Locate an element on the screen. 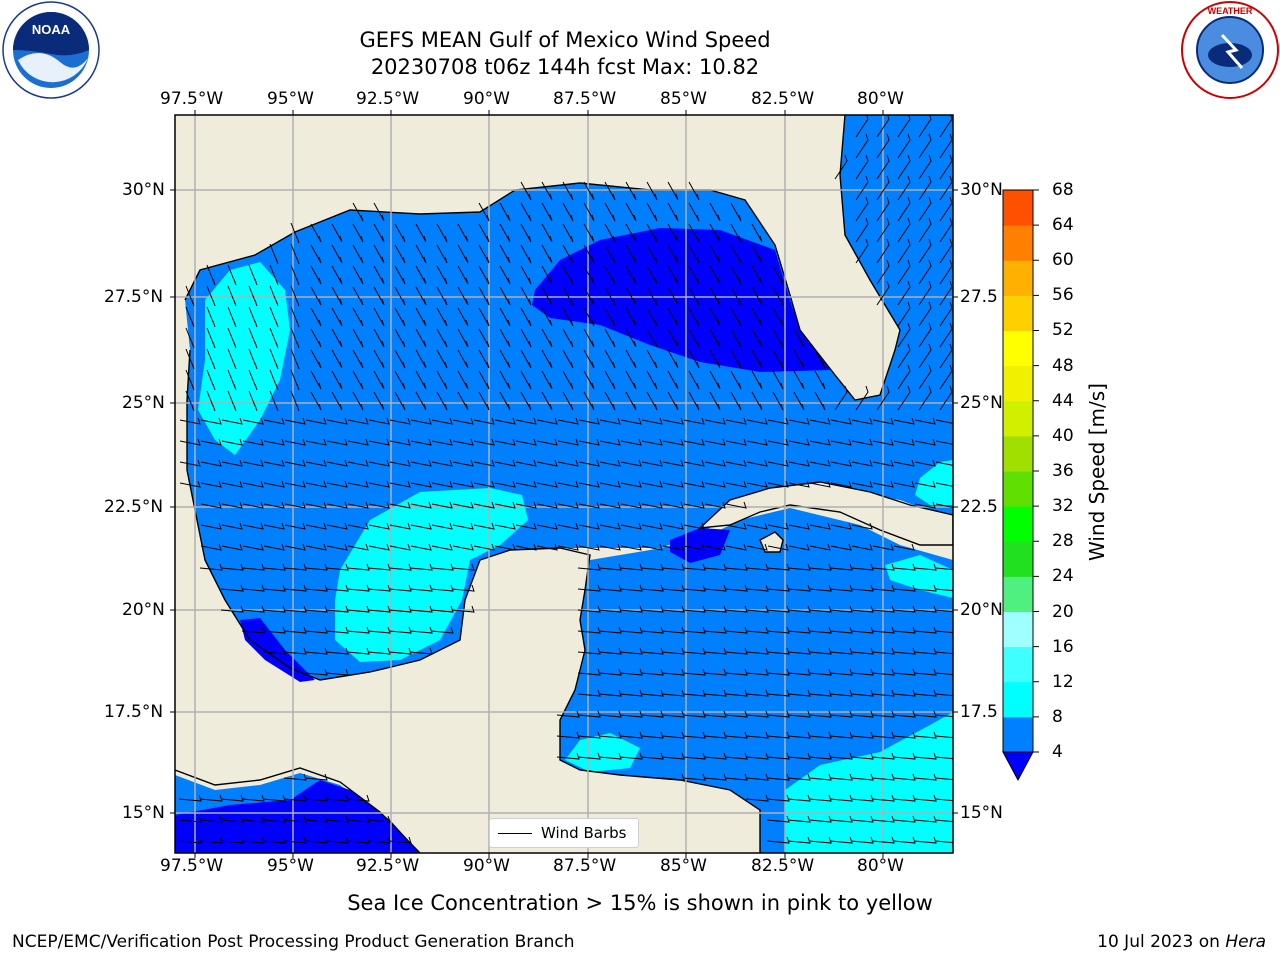 The height and width of the screenshot is (960, 1280). pacific-coastline is located at coordinates (298, 810).